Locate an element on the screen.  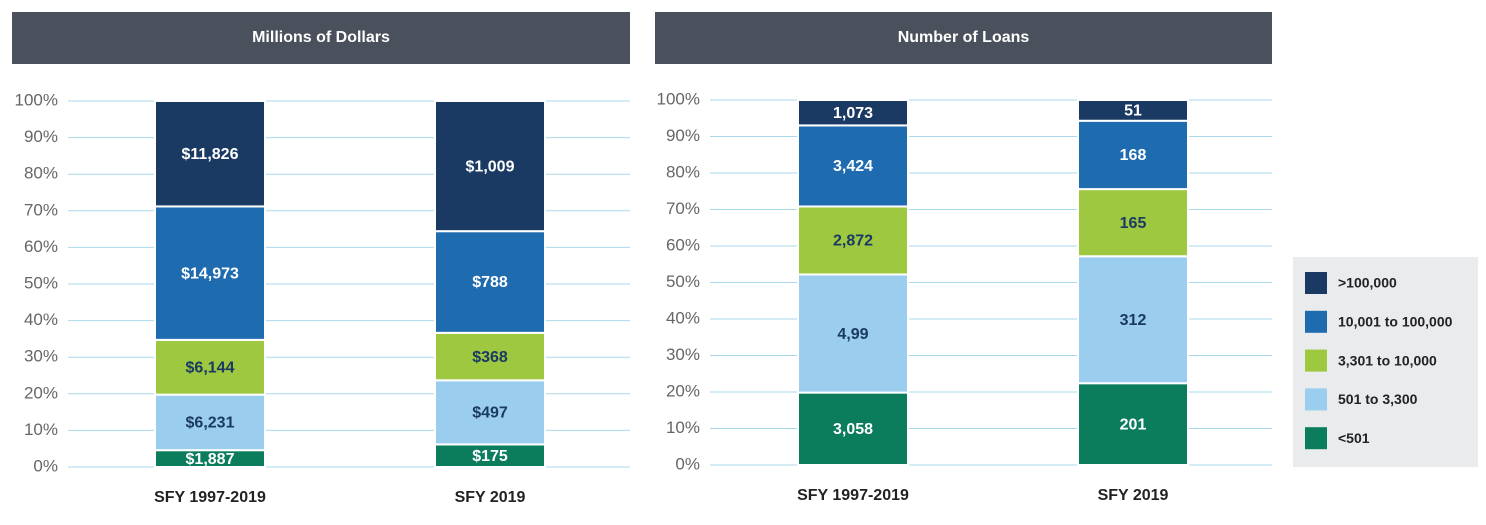
data-label: 201 is located at coordinates (1133, 424).